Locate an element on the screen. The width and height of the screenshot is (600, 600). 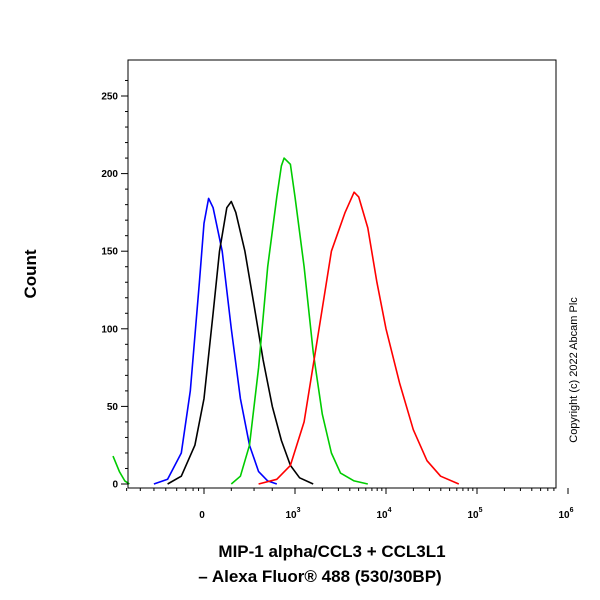
y-tick-label: 50 is located at coordinates (113, 407).